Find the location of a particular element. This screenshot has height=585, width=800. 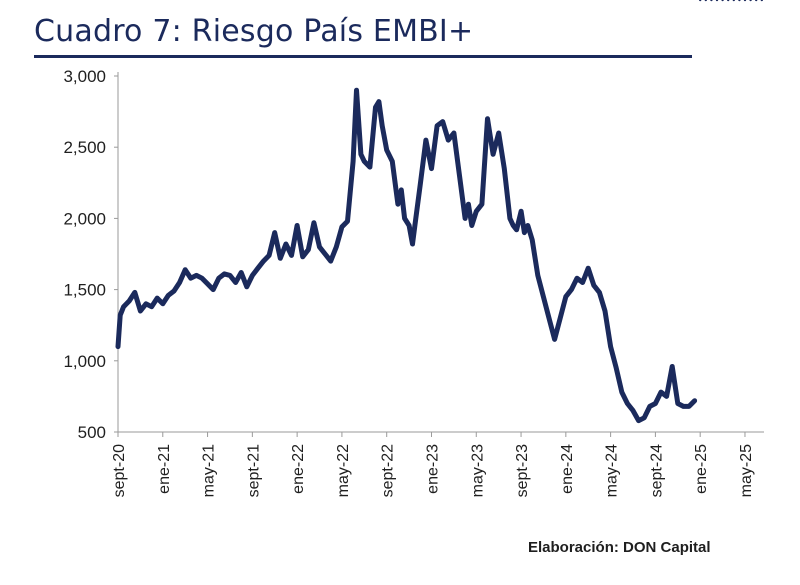

y-tick-label: 500 is located at coordinates (92, 432).